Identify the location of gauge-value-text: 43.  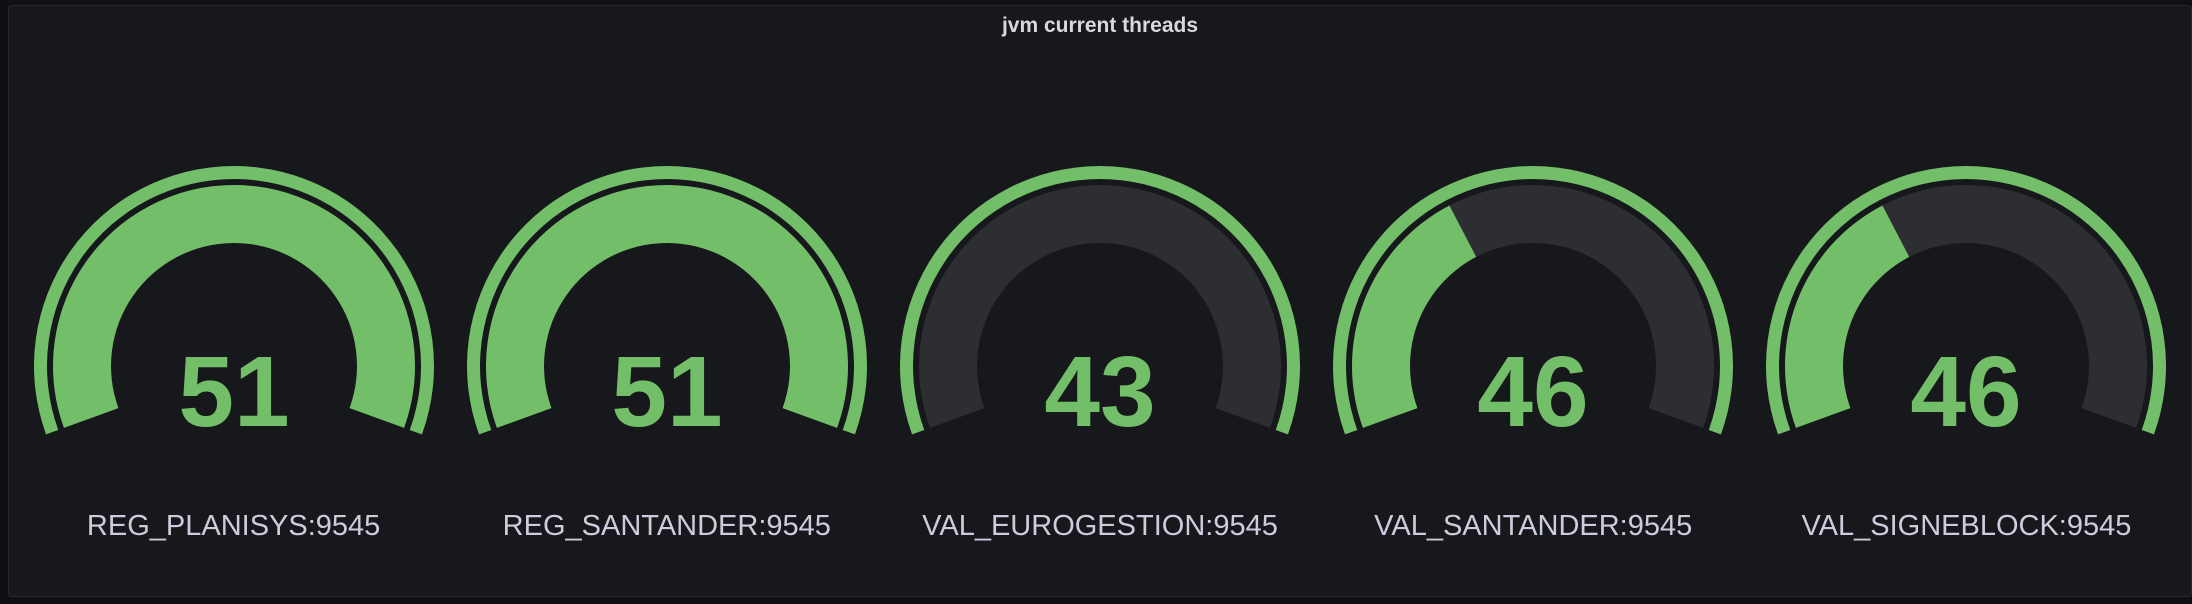
(1099, 392).